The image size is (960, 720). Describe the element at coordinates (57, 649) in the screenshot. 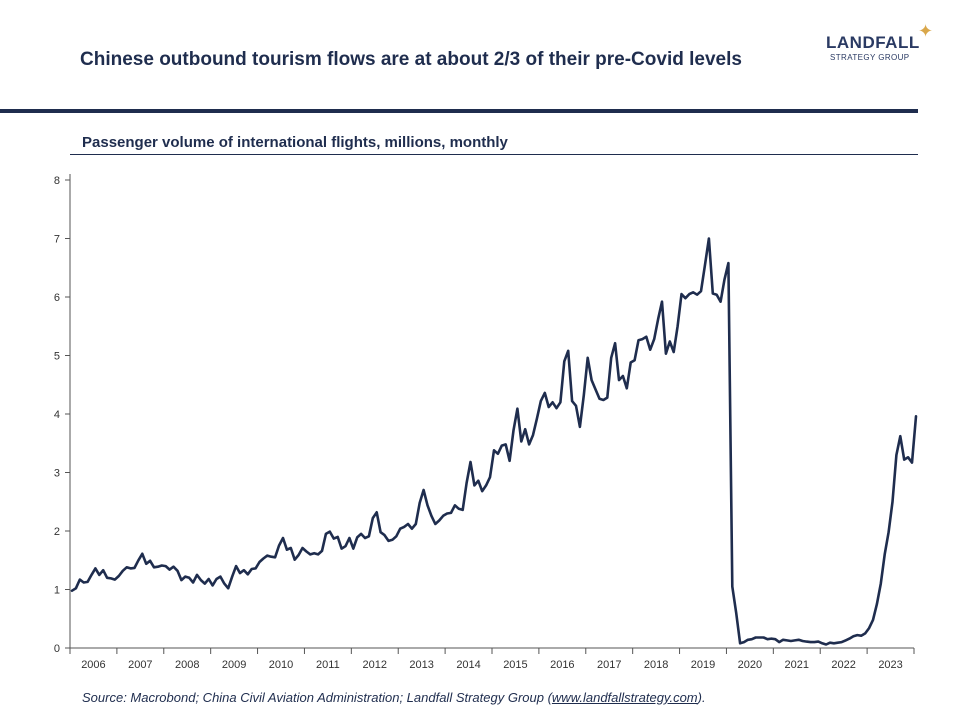

I see `y-tick-label: 0` at that location.